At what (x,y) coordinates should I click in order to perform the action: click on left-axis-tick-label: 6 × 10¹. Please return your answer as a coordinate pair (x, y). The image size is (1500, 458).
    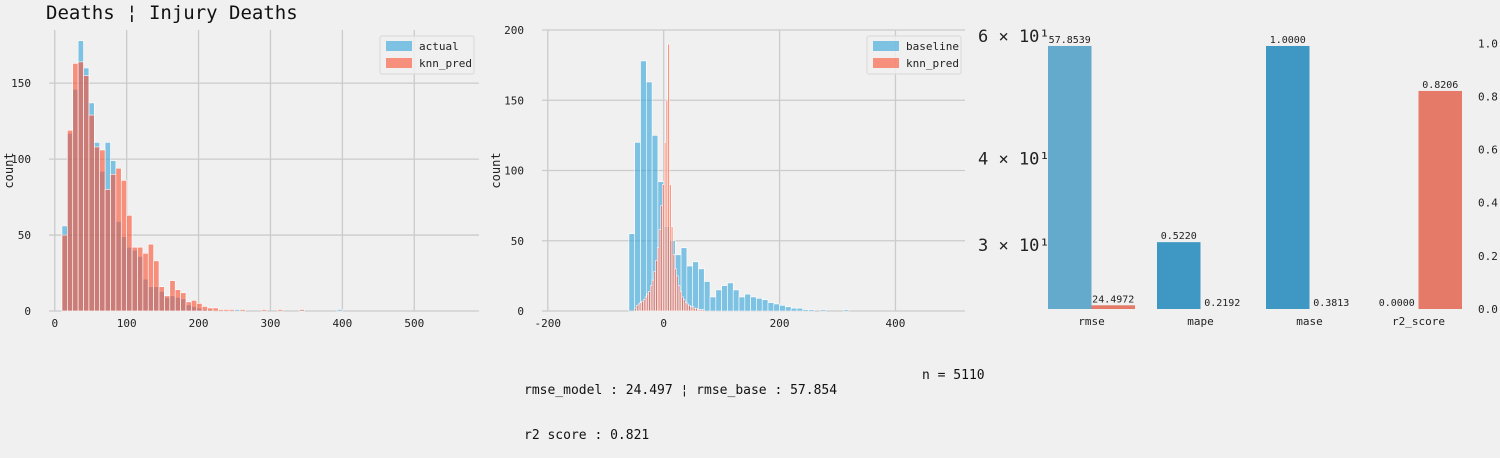
    Looking at the image, I should click on (1014, 37).